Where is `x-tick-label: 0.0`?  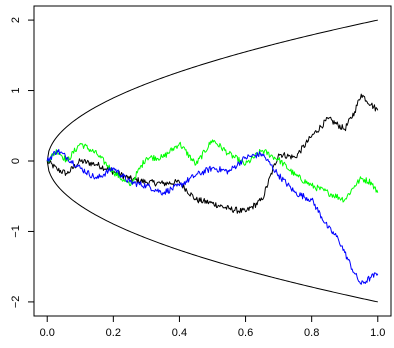
x-tick-label: 0.0 is located at coordinates (47, 333).